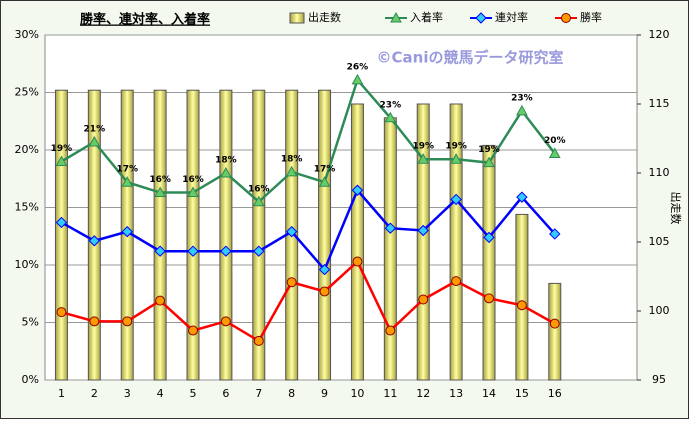 This screenshot has width=689, height=423. Describe the element at coordinates (27, 264) in the screenshot. I see `y-tick-label: 10%` at that location.